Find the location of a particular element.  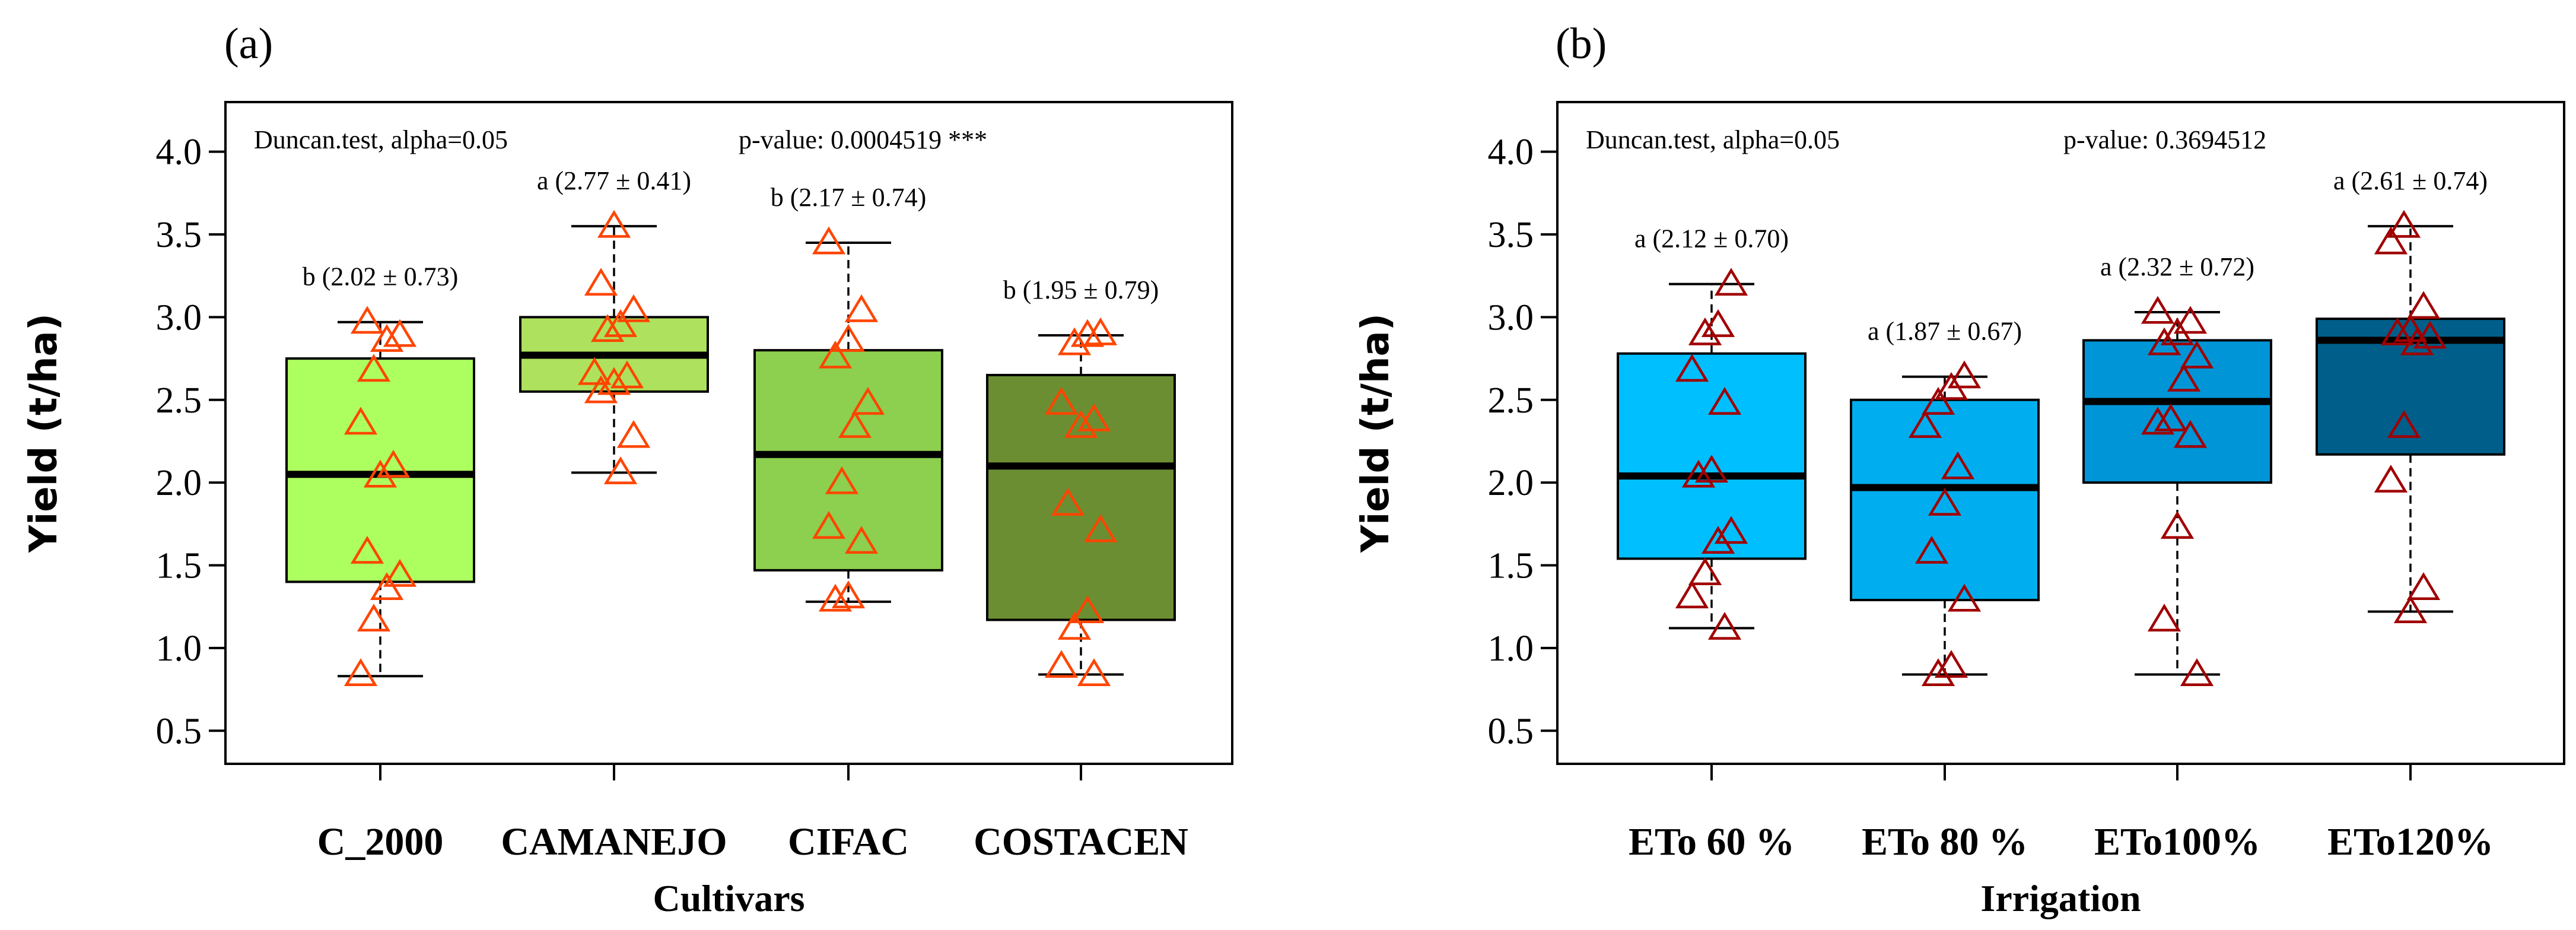

y-tick-label: 1.0 is located at coordinates (179, 649).